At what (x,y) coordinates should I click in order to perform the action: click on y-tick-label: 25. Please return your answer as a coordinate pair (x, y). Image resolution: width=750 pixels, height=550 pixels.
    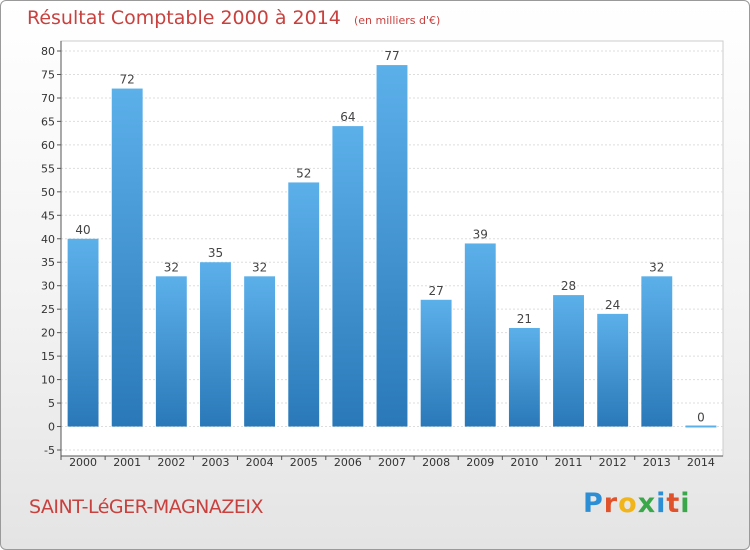
    Looking at the image, I should click on (48, 309).